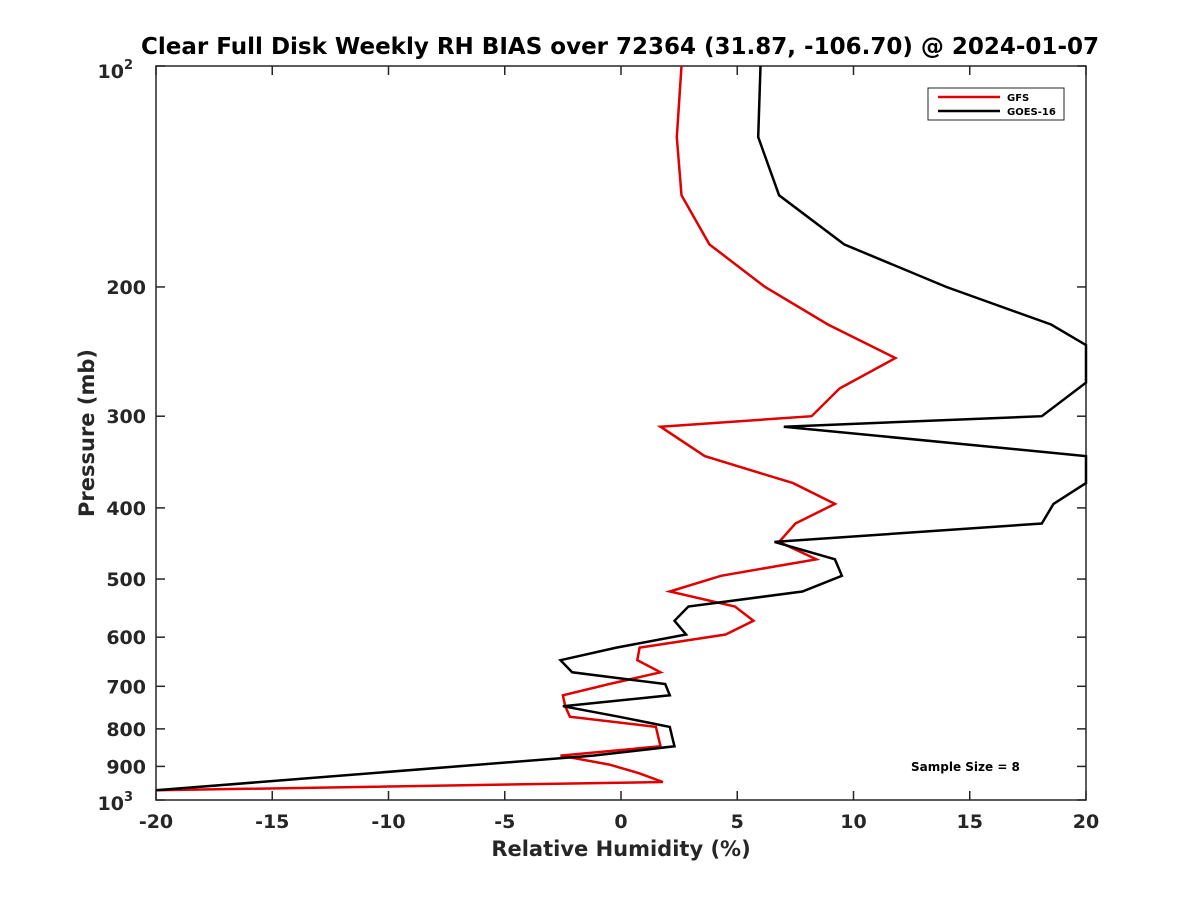 This screenshot has height=900, width=1200. Describe the element at coordinates (128, 797) in the screenshot. I see `y-tick-exp-bottom: 3` at that location.